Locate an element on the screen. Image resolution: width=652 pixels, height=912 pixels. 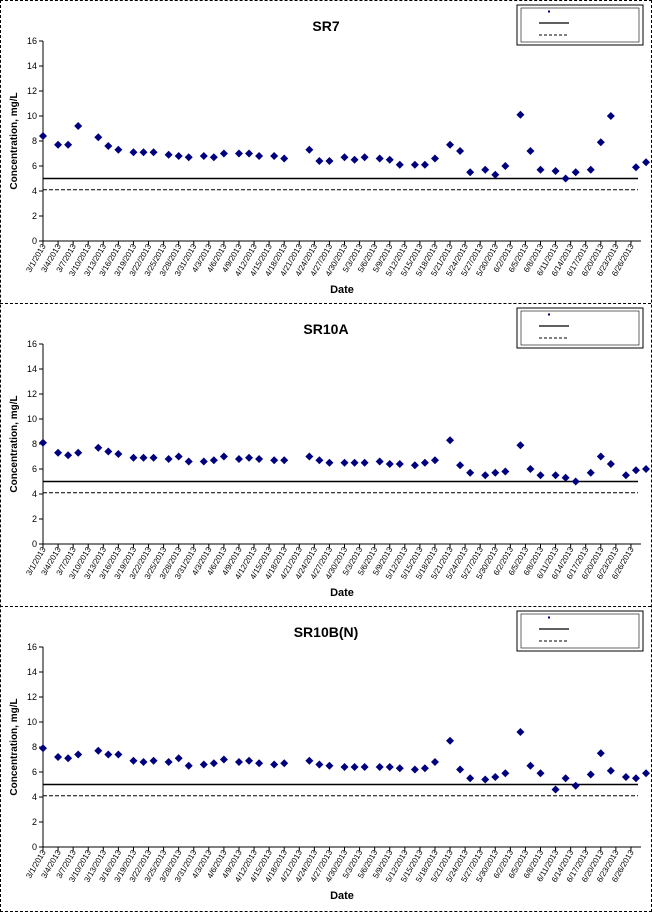
chart-title: SR7 is located at coordinates (325, 26).